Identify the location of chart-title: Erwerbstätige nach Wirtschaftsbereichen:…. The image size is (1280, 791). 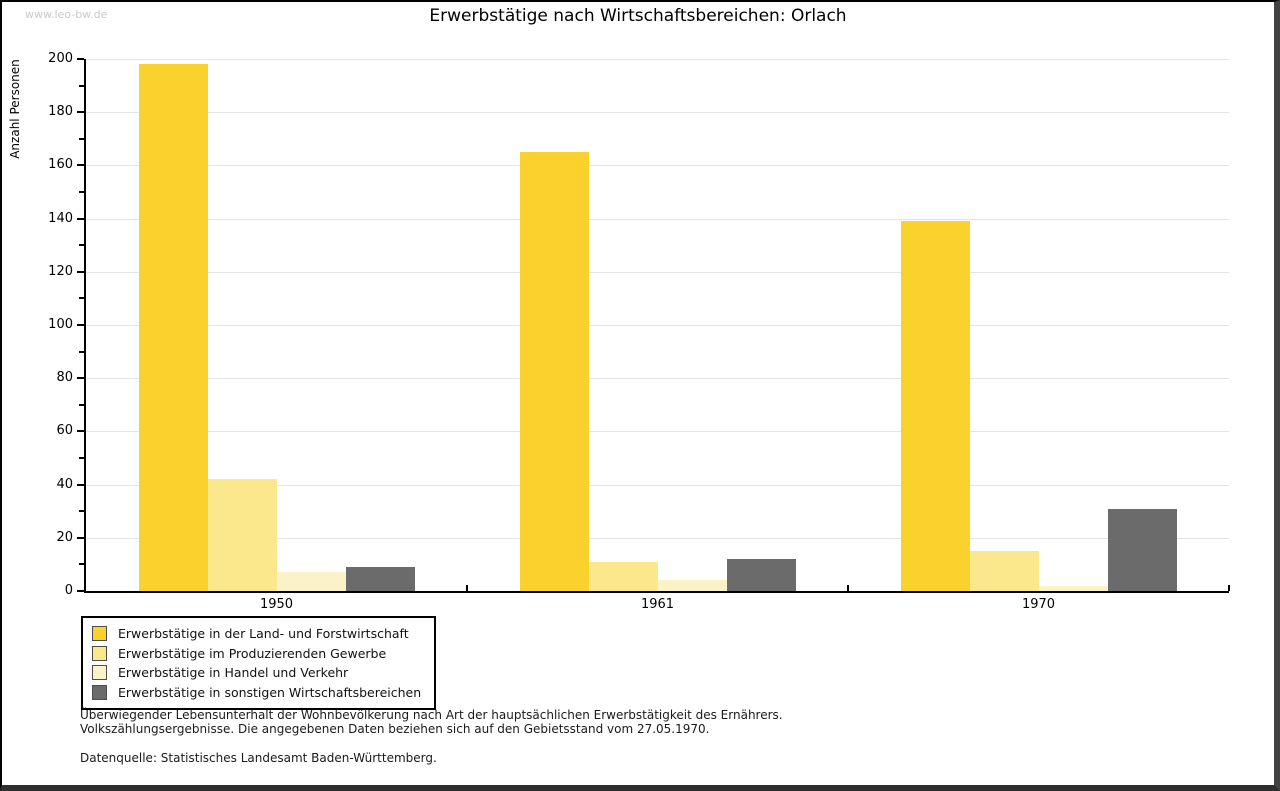
(638, 16).